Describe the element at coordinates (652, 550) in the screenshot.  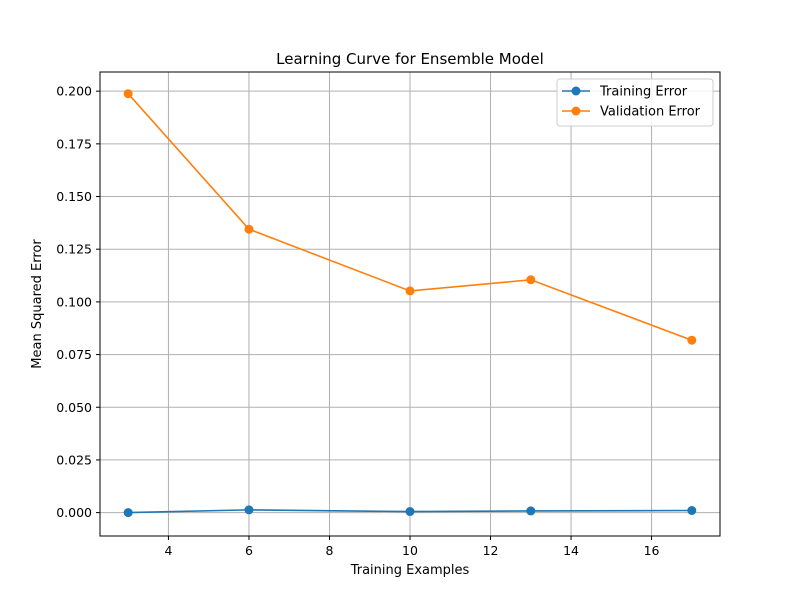
I see `x-tick-label: 16` at that location.